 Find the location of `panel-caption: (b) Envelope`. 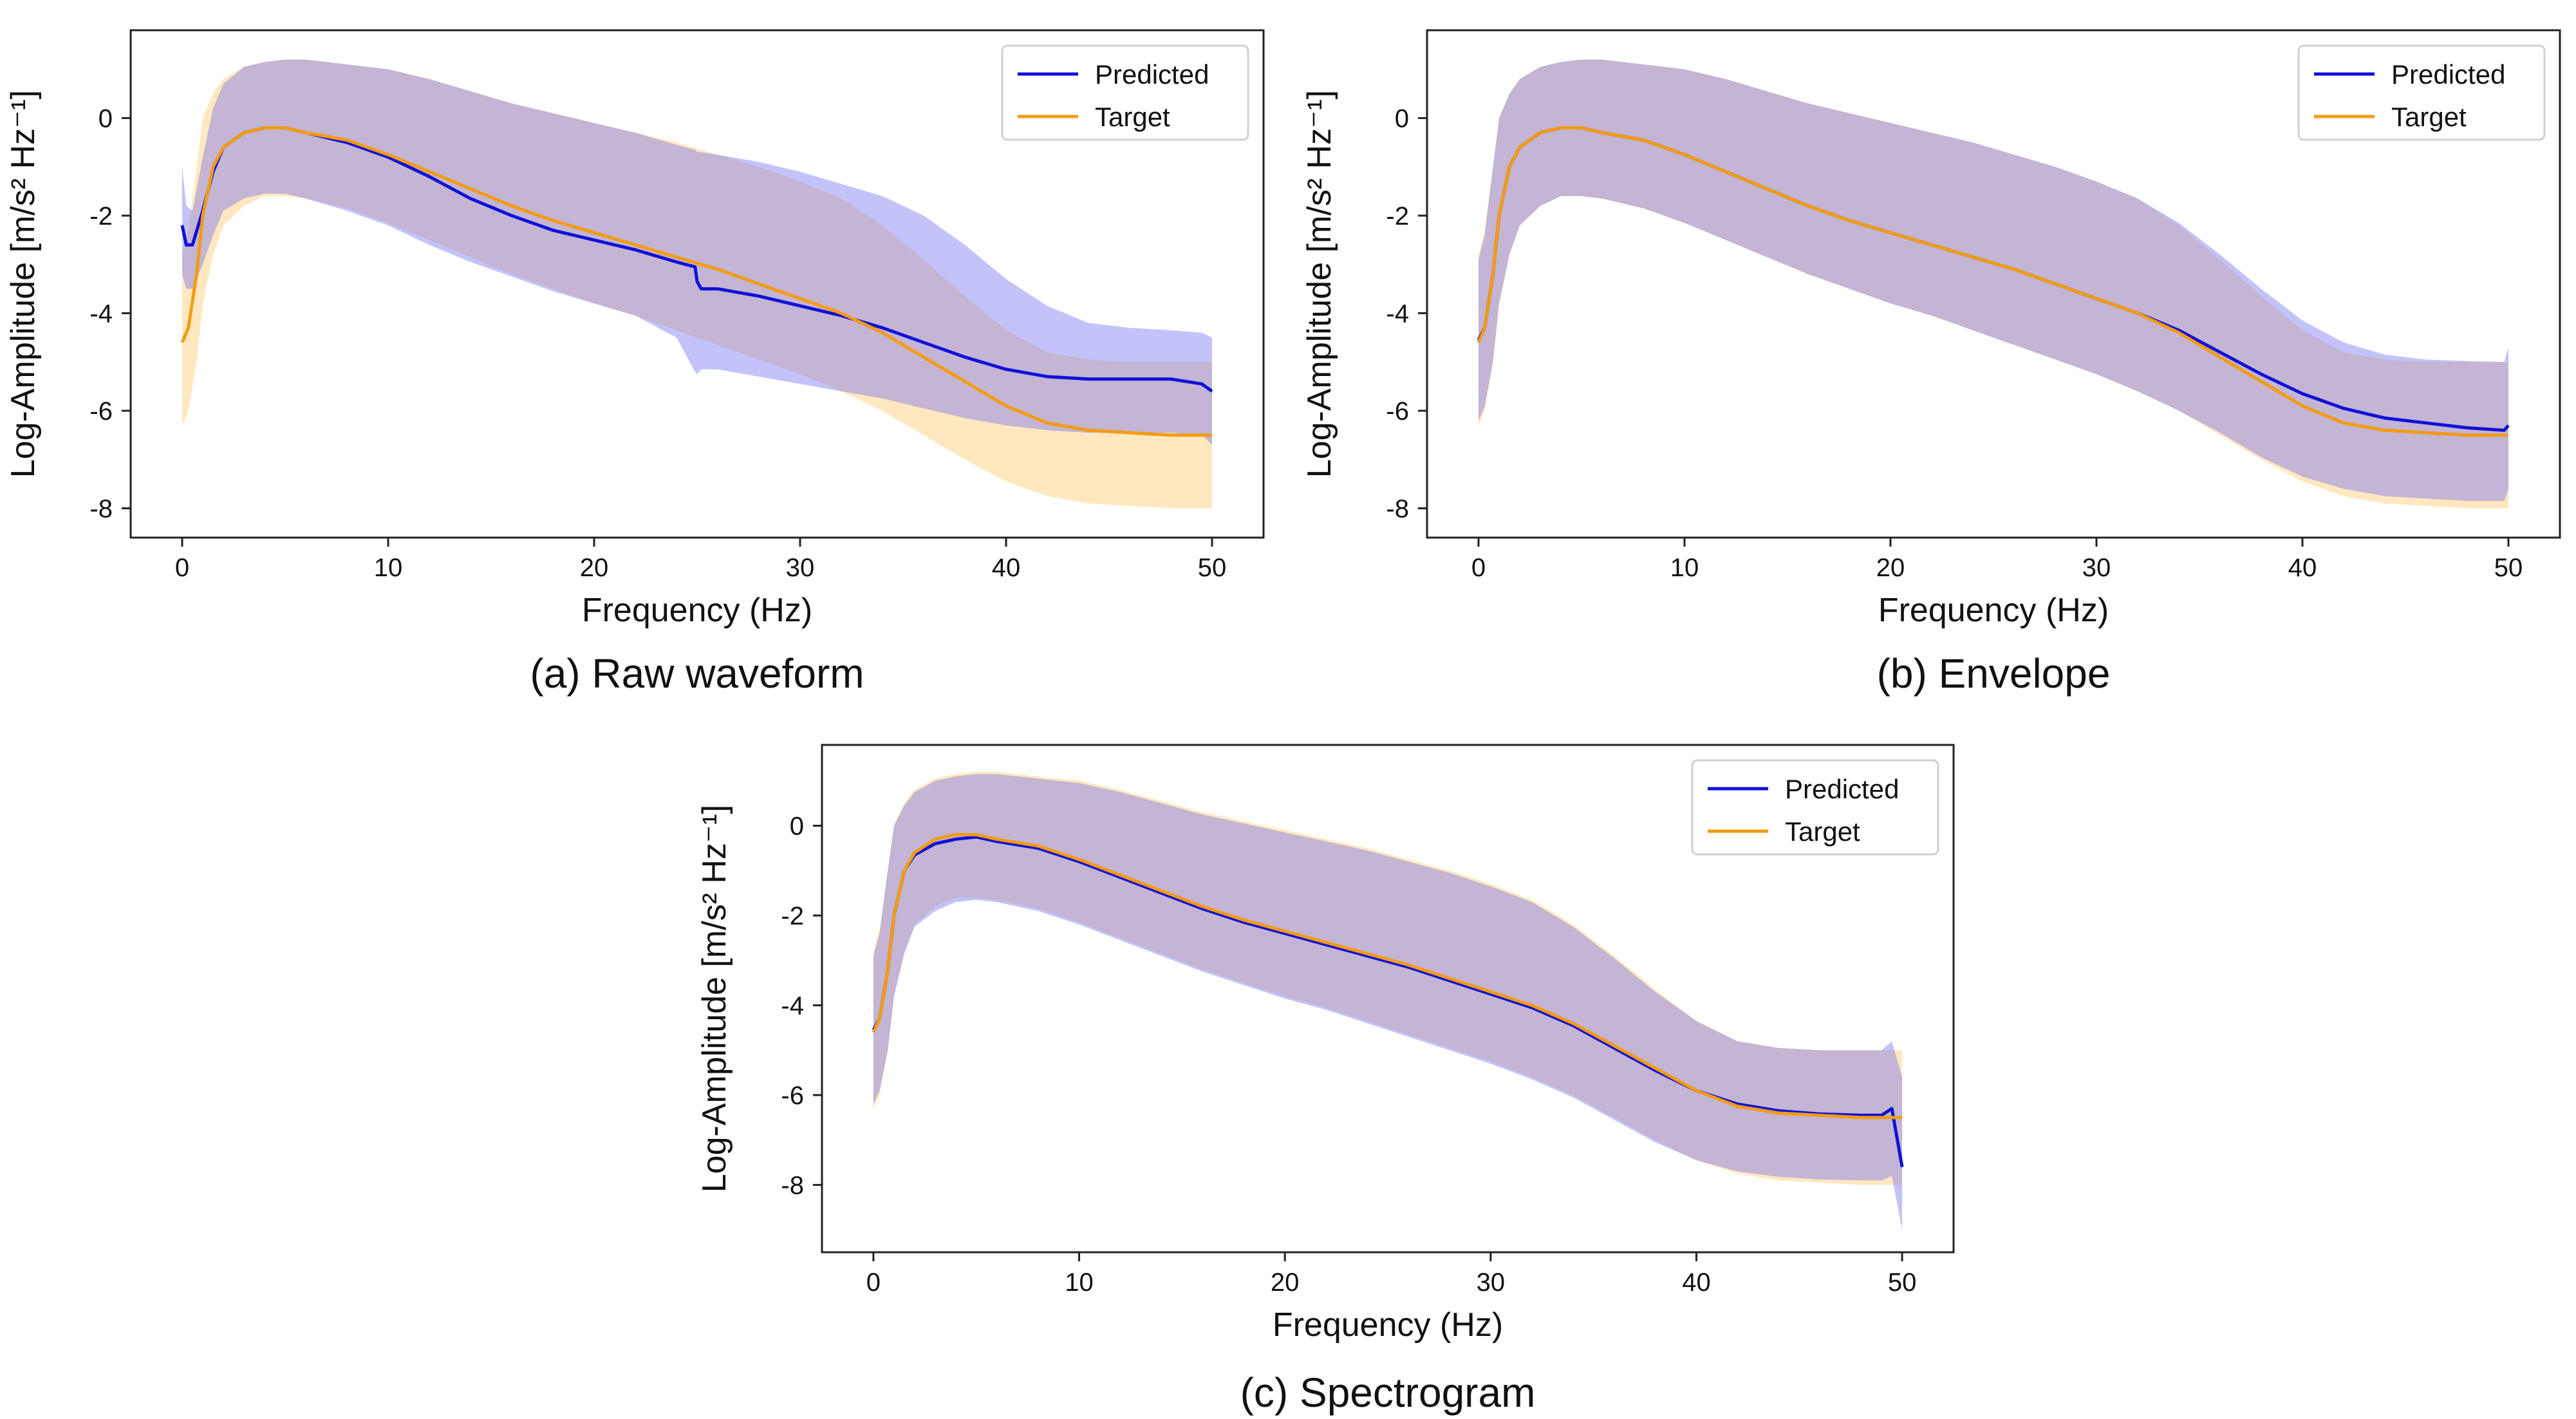

panel-caption: (b) Envelope is located at coordinates (1994, 673).